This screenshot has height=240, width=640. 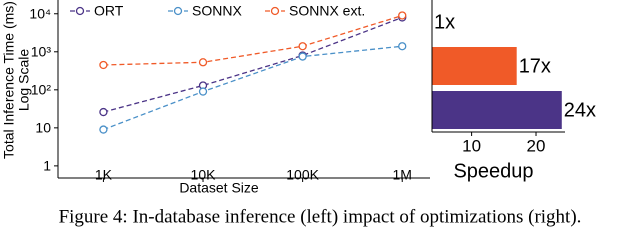 I want to click on x-tick-label: 20, so click(x=536, y=145).